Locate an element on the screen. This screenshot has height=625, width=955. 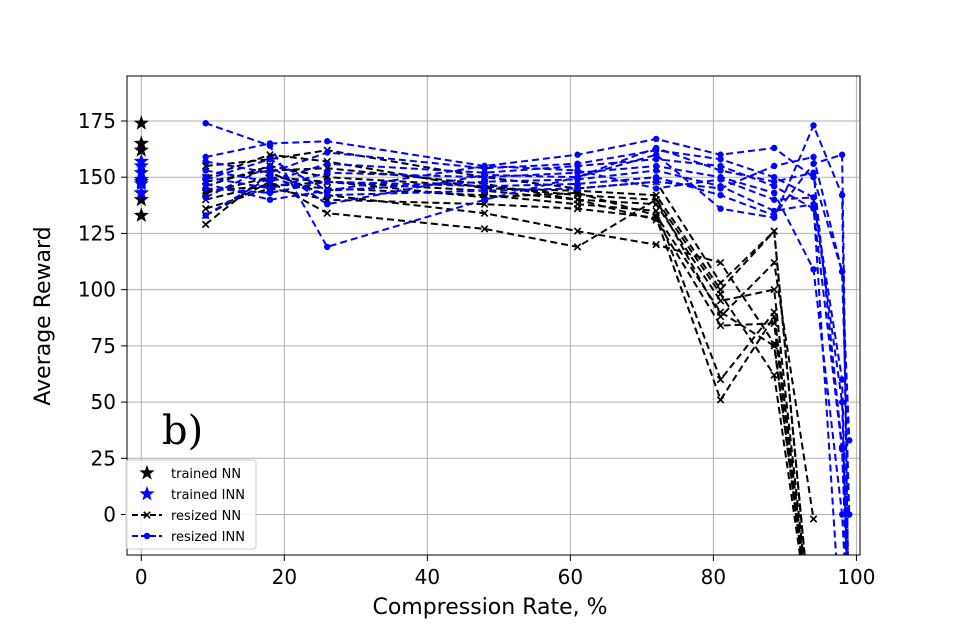
panel-label: b) is located at coordinates (182, 431).